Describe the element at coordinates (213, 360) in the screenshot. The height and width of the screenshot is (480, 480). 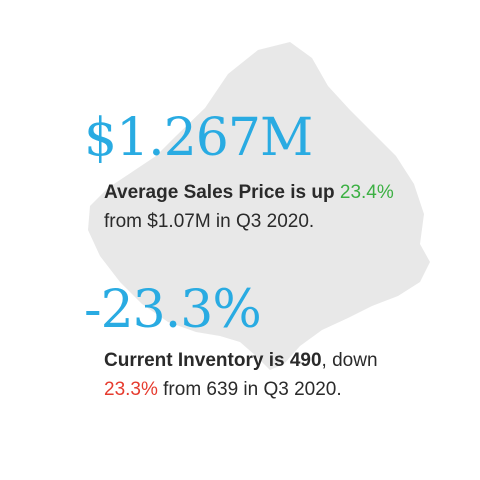
I see `current-inventory-lead: Current Inventory is 490` at that location.